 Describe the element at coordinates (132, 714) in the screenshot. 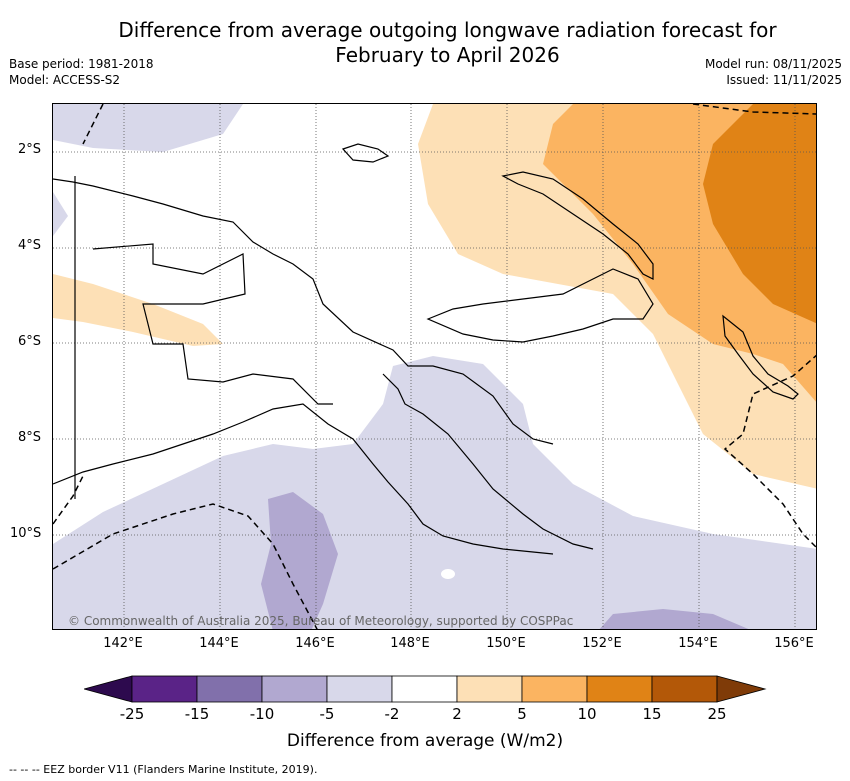

I see `colorbar-tick-0: -25` at that location.